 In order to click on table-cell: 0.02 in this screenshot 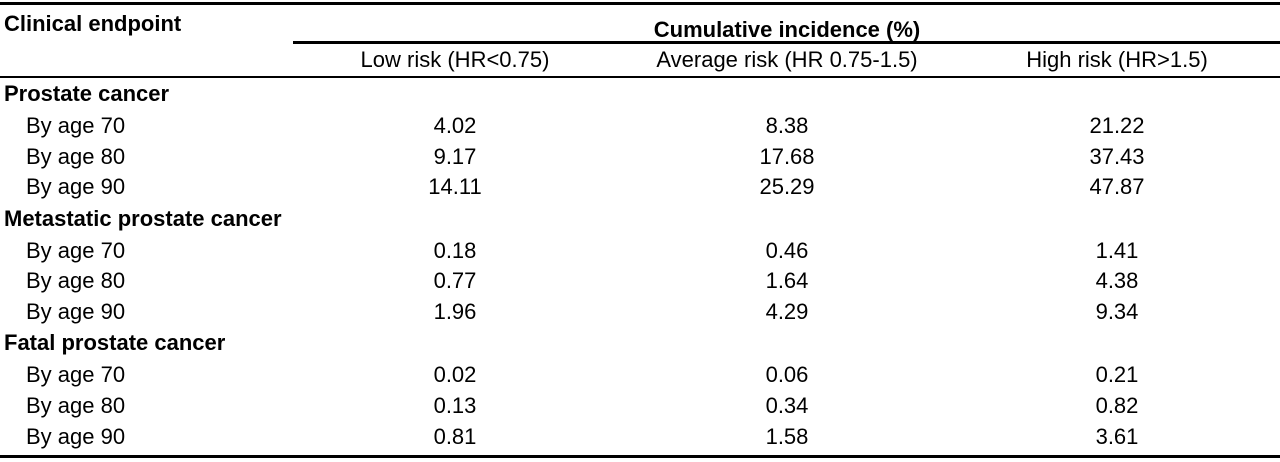, I will do `click(455, 374)`.